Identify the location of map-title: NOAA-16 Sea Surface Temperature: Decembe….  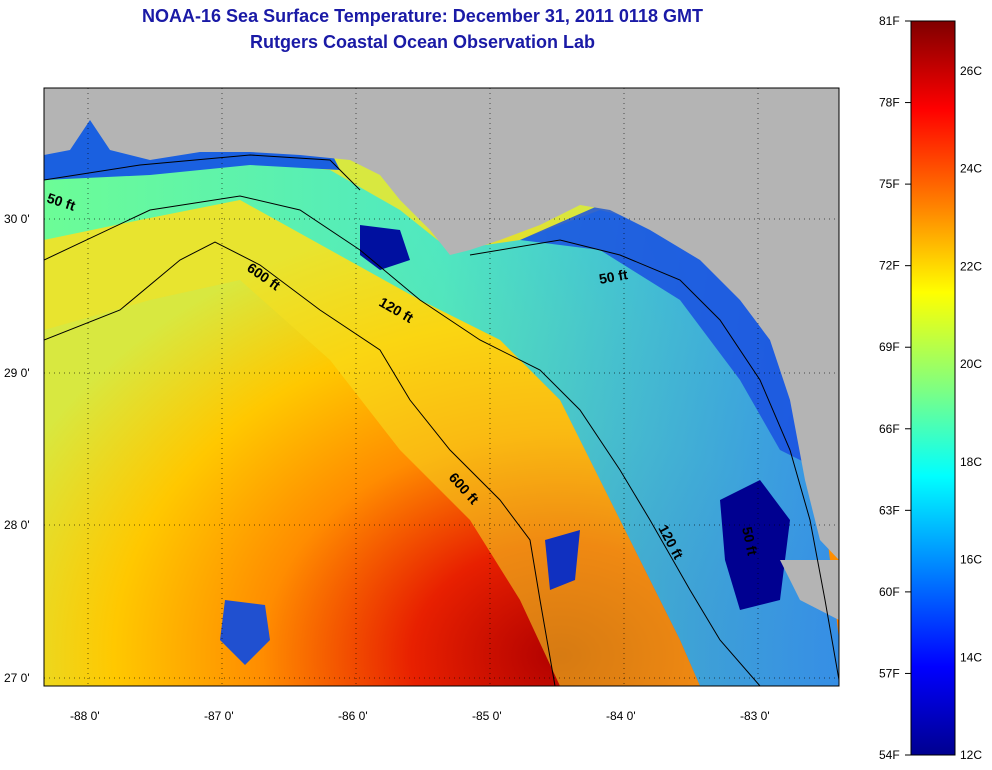
(422, 16).